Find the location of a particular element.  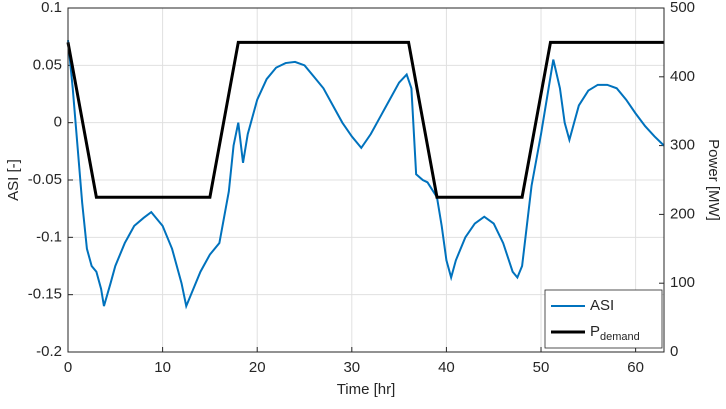

legend-label-main: ASI is located at coordinates (602, 305).